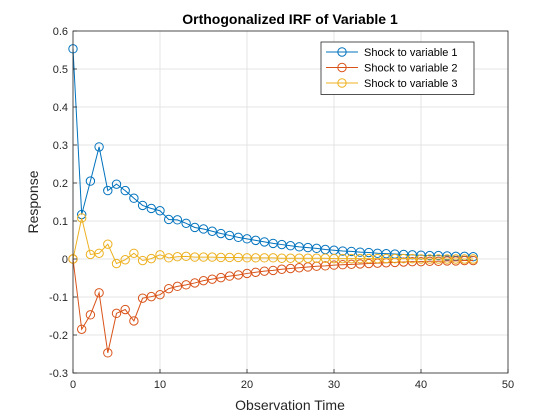 The height and width of the screenshot is (420, 560). Describe the element at coordinates (60, 70) in the screenshot. I see `y-tick-label: 0.5` at that location.